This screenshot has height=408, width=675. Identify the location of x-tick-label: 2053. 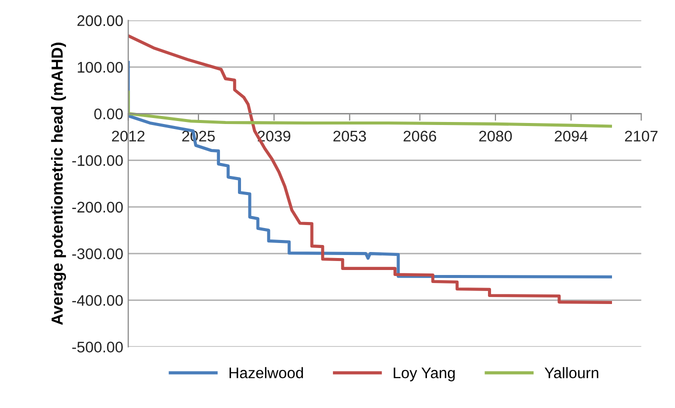
(349, 136).